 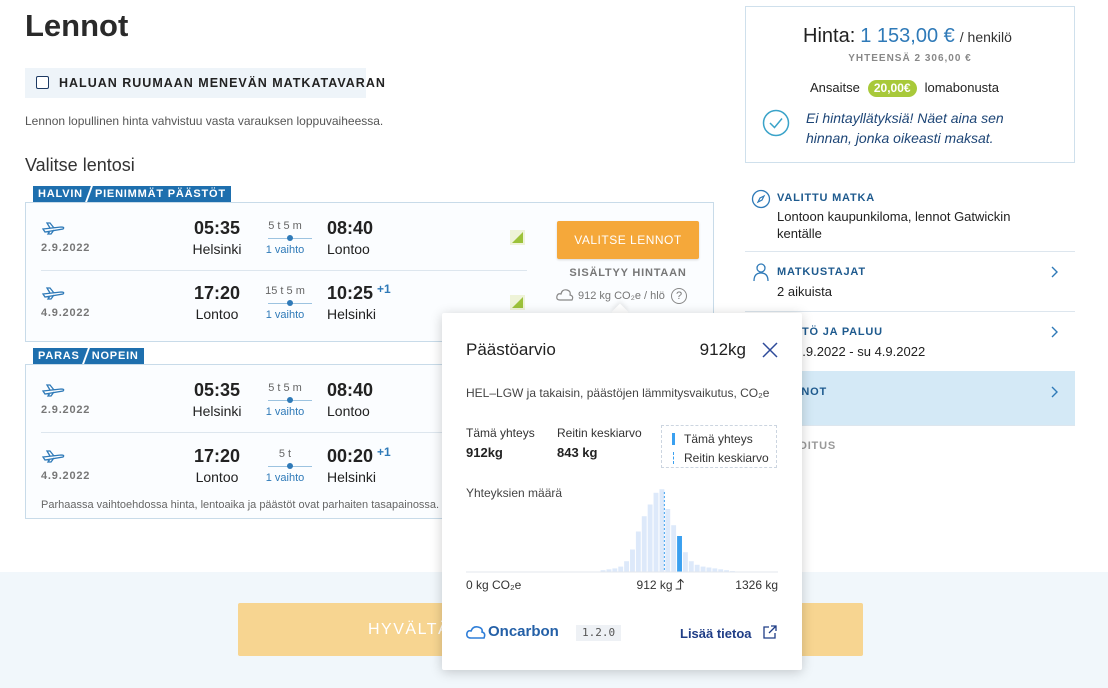 I want to click on brand-logo, so click(x=476, y=632).